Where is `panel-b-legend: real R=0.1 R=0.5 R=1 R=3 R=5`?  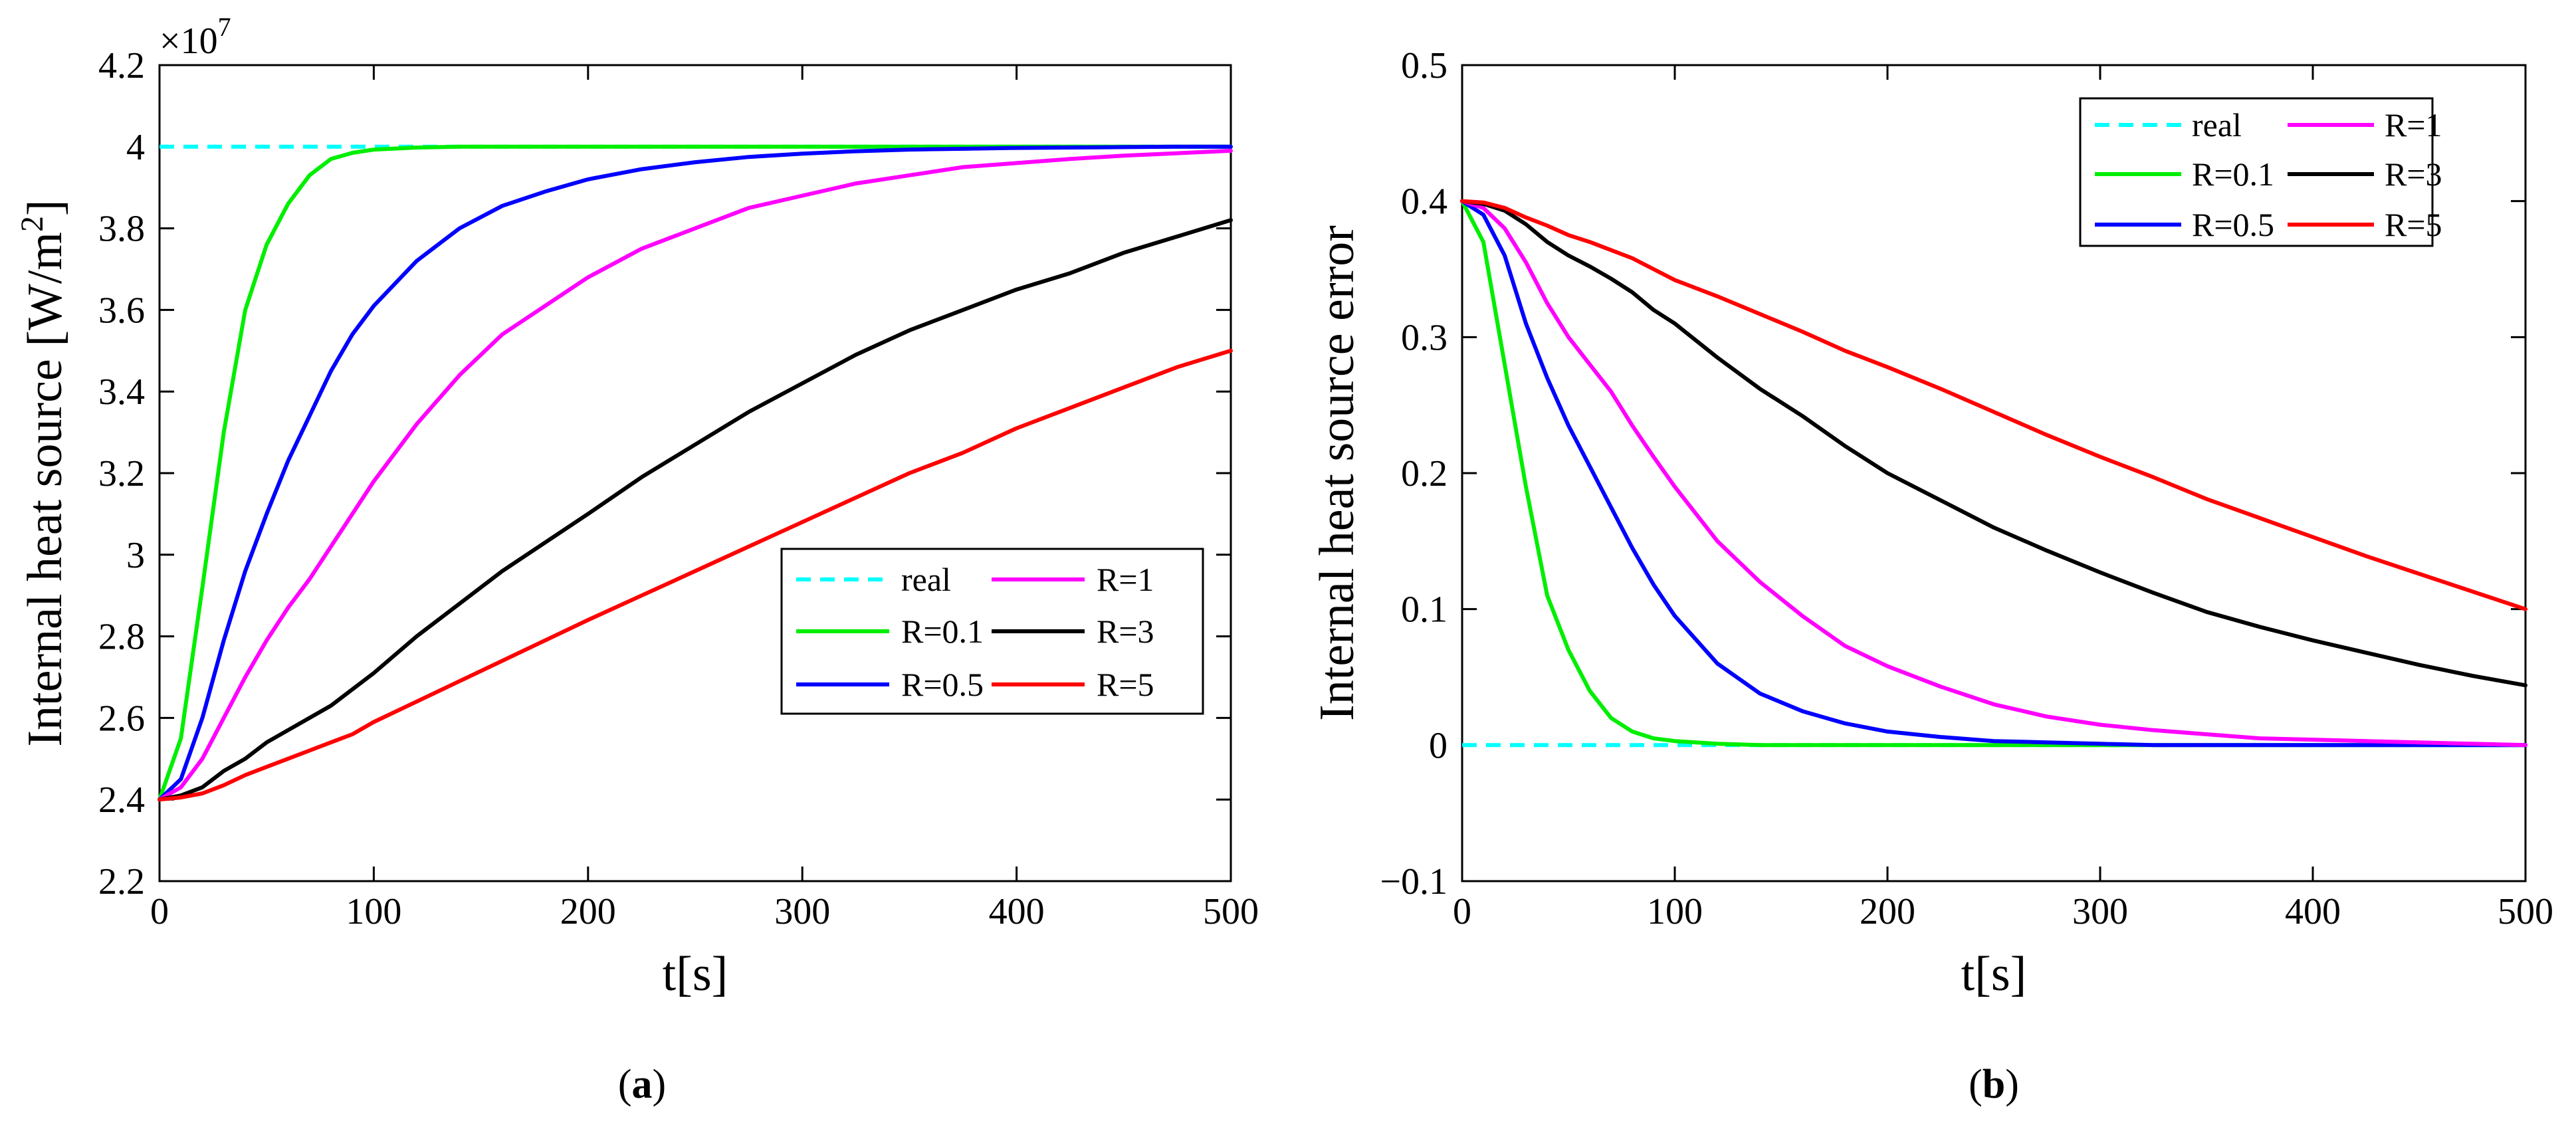
panel-b-legend: real R=0.1 R=0.5 R=1 R=3 R=5 is located at coordinates (2260, 172).